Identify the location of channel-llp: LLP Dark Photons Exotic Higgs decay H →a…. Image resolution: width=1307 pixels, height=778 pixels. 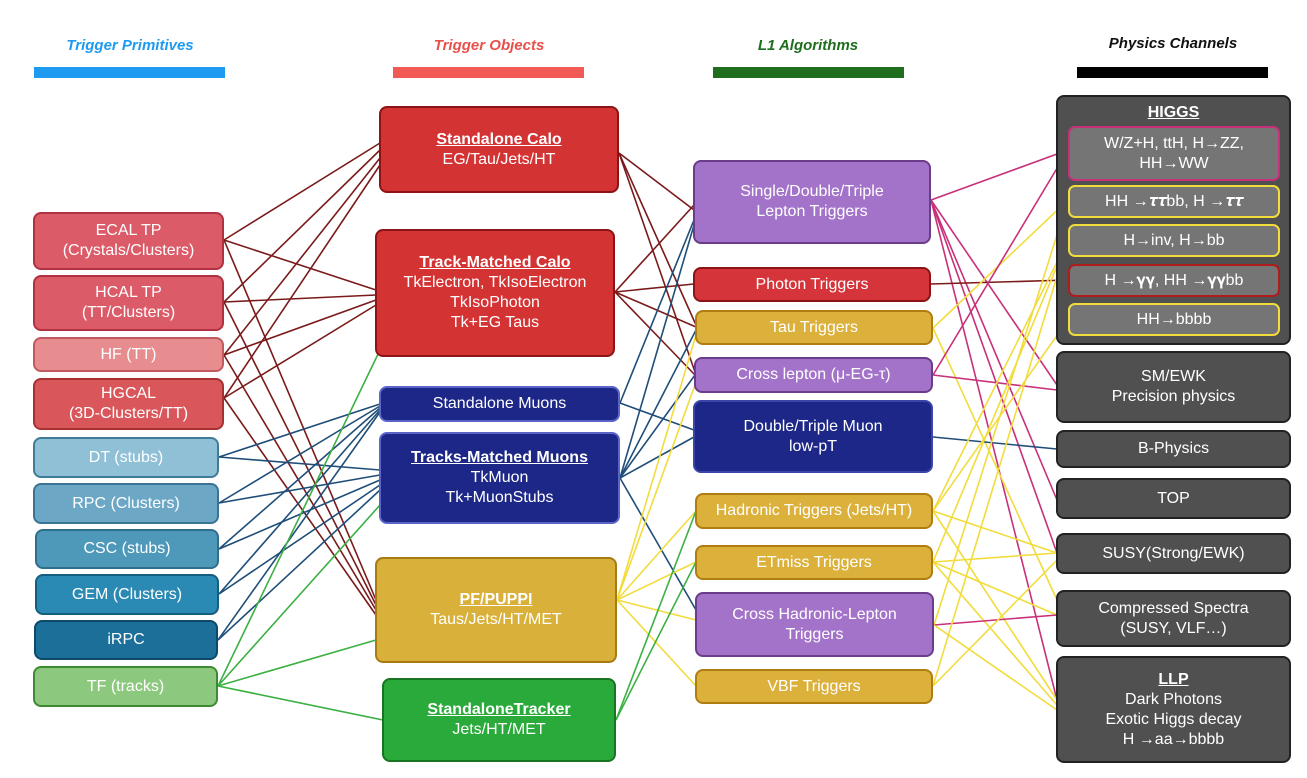
(1173, 709).